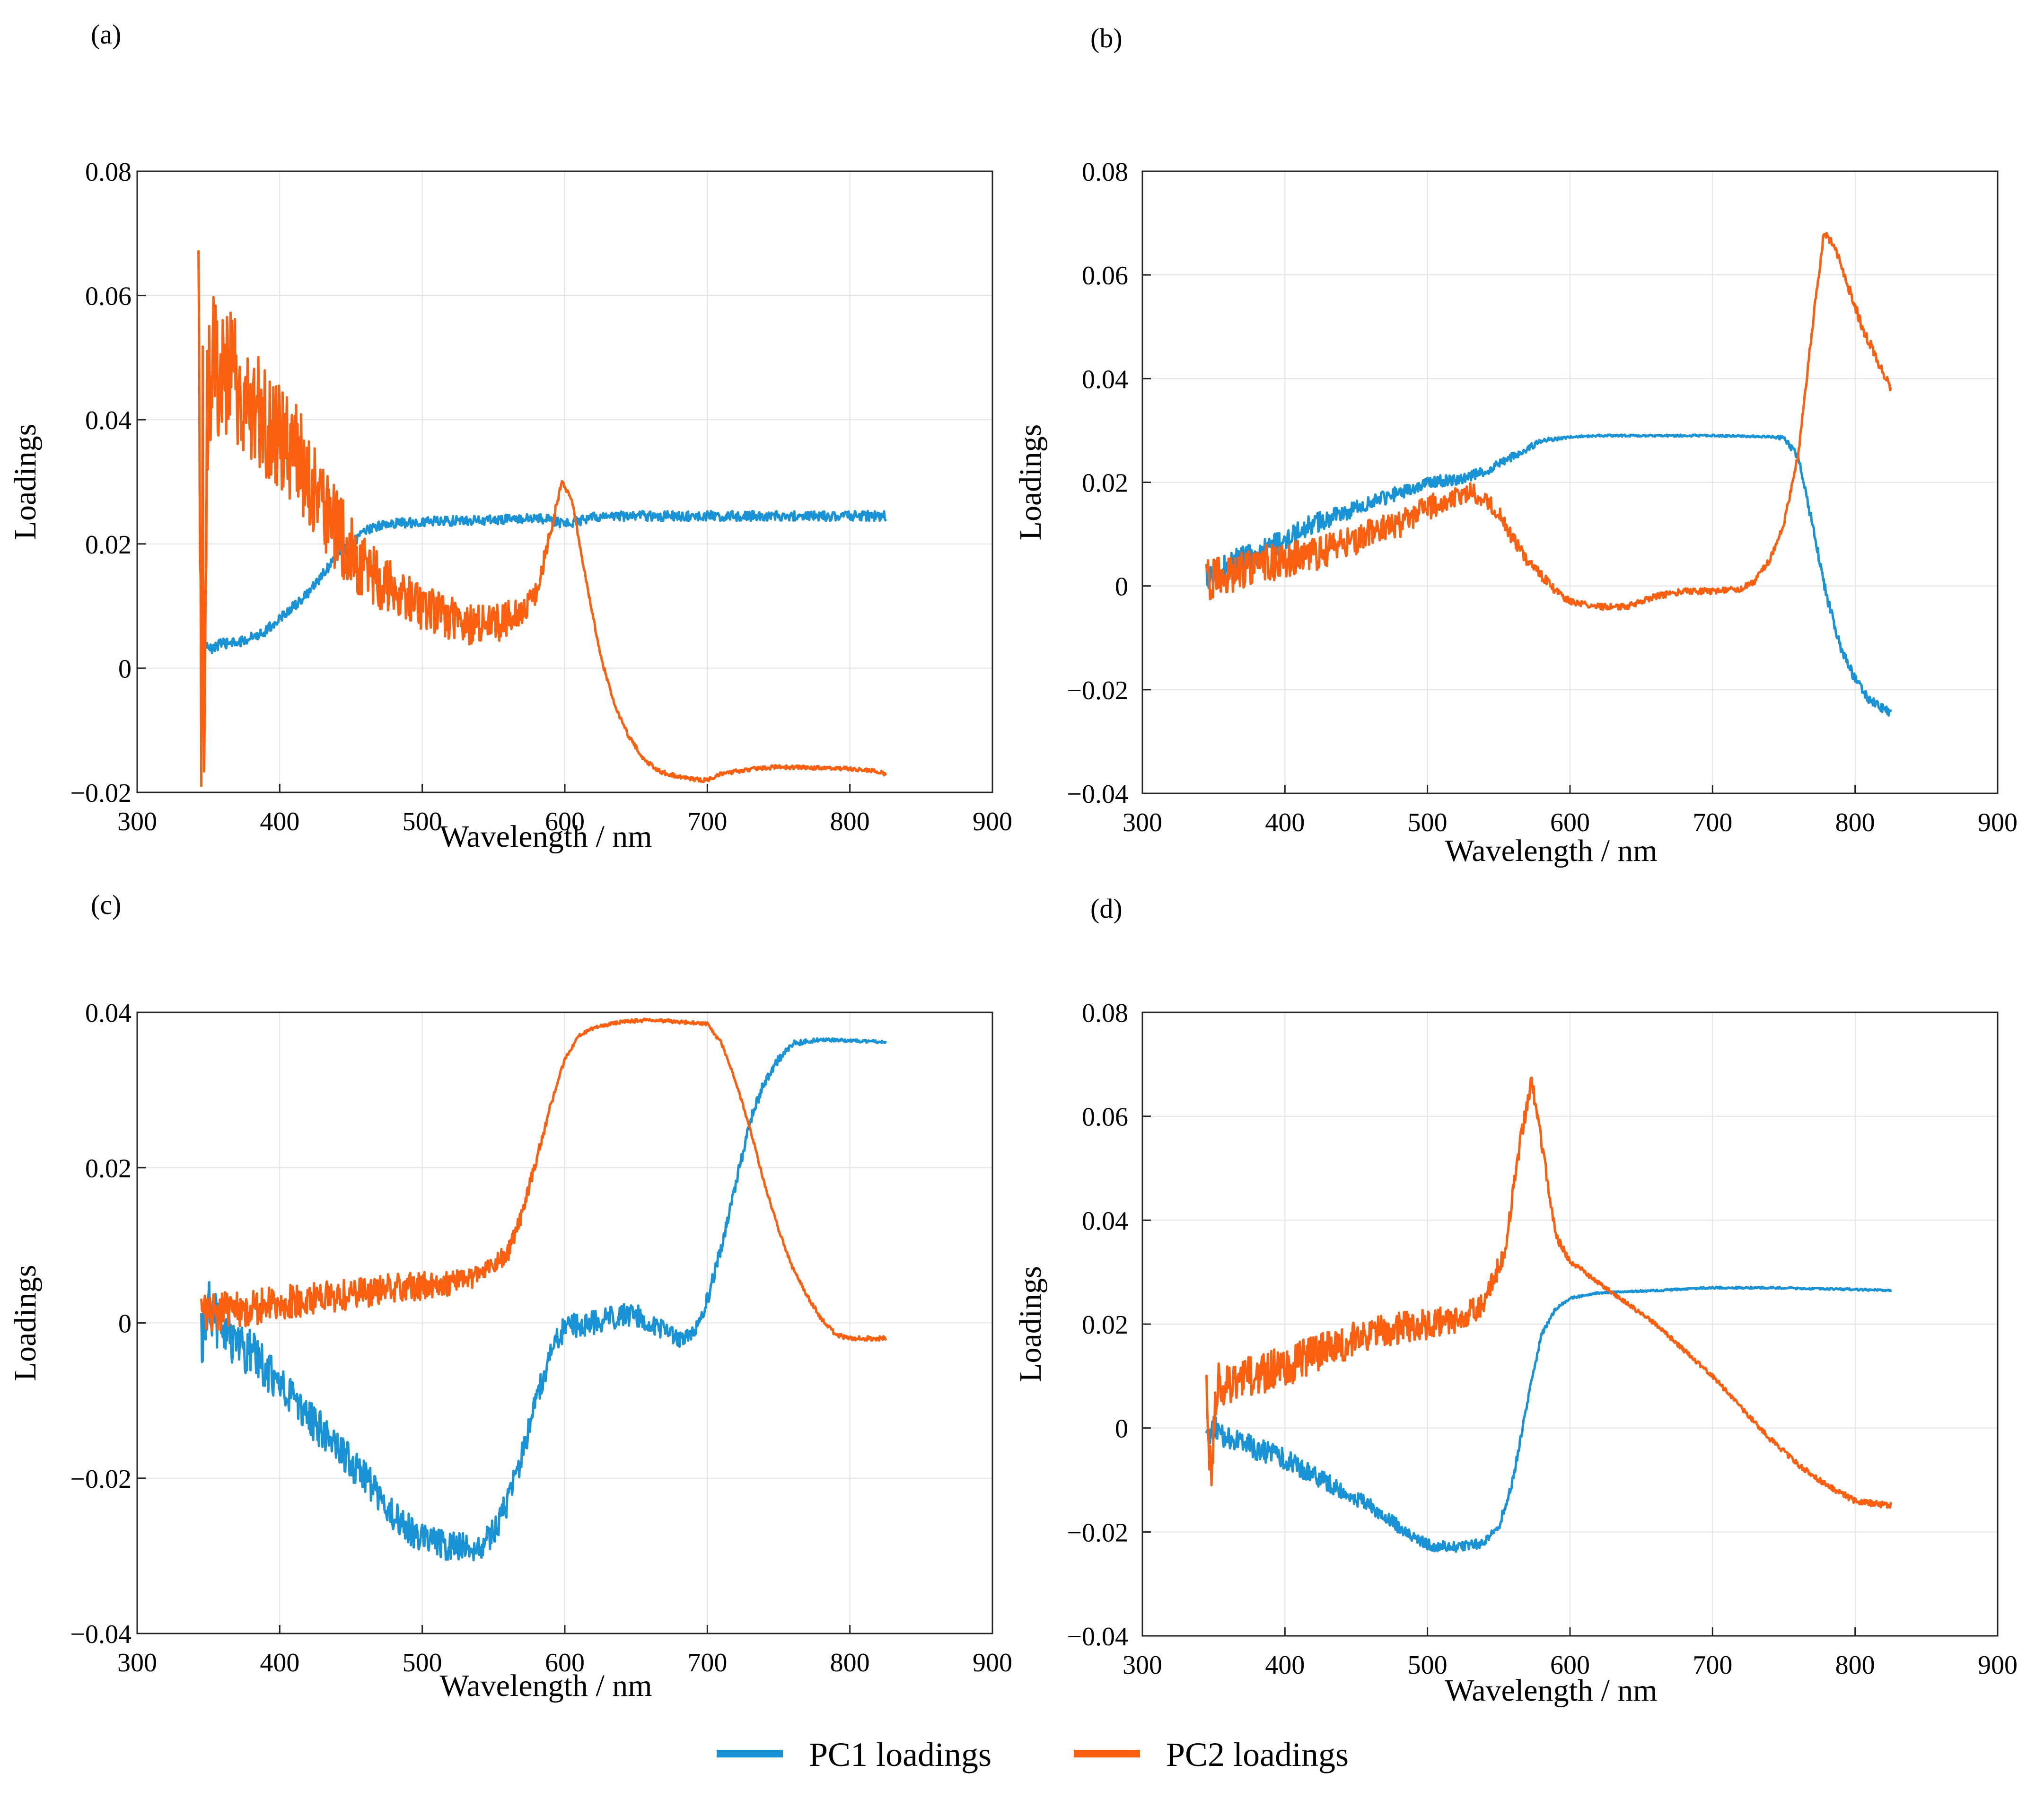 The height and width of the screenshot is (1809, 2044). What do you see at coordinates (1105, 1325) in the screenshot?
I see `panel-d-ytick-label: 0.02` at bounding box center [1105, 1325].